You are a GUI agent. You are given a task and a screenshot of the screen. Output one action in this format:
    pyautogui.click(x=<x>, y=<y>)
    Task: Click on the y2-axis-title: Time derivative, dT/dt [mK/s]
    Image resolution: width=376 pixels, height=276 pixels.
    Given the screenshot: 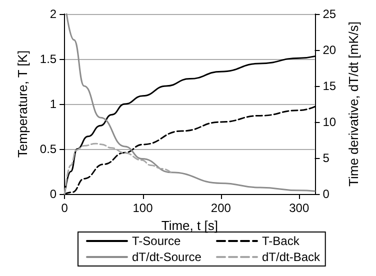 What is the action you would take?
    pyautogui.click(x=353, y=104)
    